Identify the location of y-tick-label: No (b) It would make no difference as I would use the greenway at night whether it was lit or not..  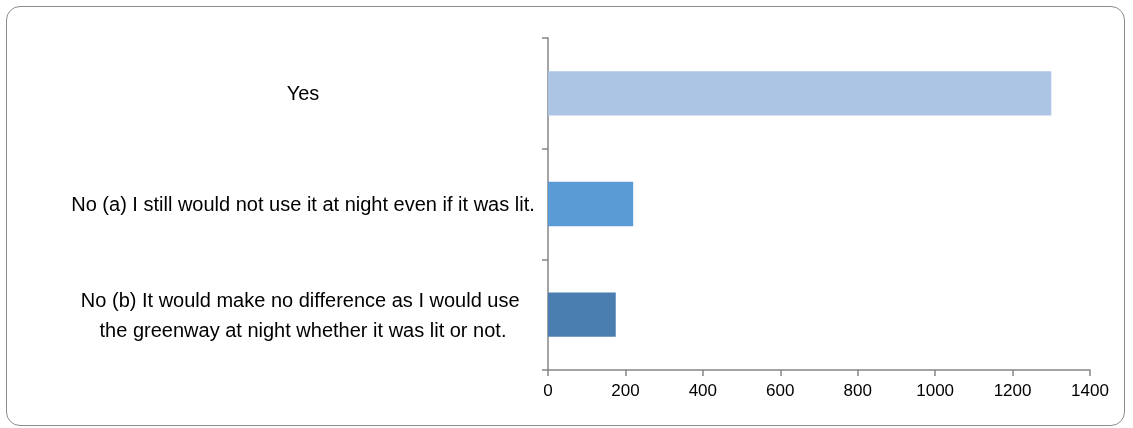
(303, 314).